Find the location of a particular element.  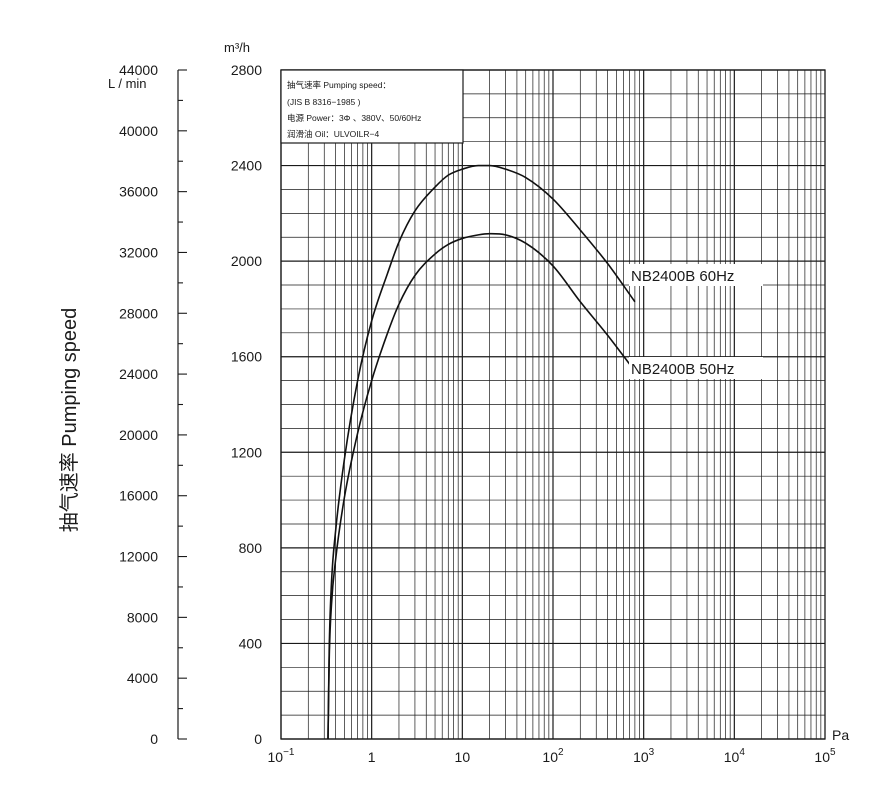

info-box-frame is located at coordinates (372, 106).